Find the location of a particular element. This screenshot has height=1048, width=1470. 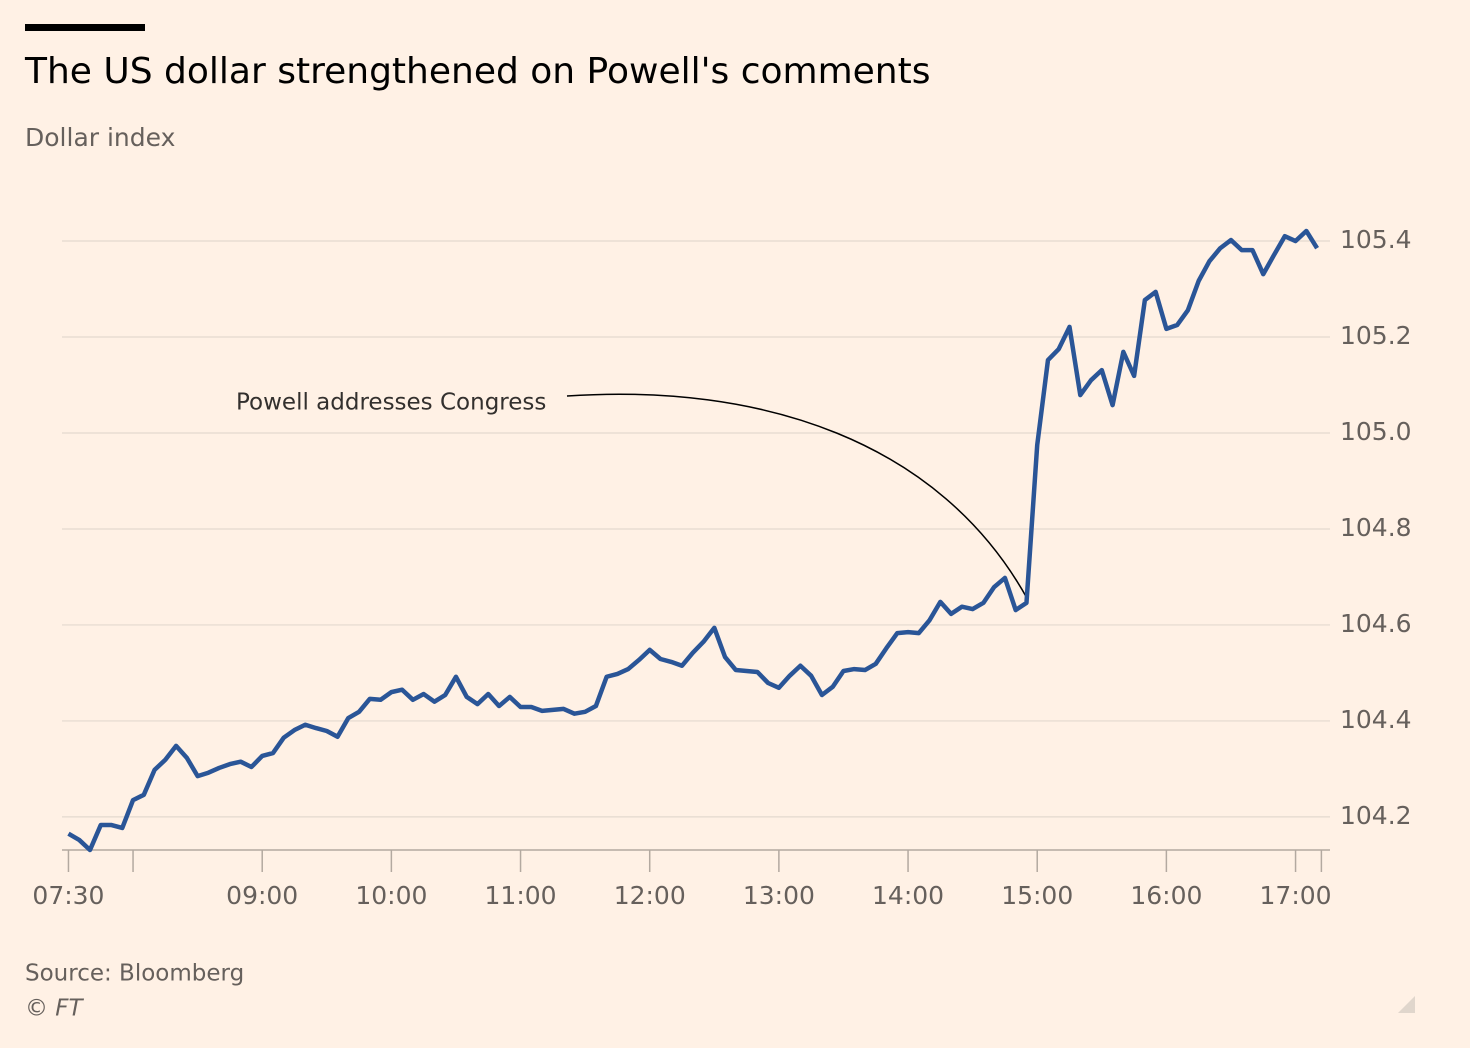

x-tick-label: 11:00 is located at coordinates (521, 895).